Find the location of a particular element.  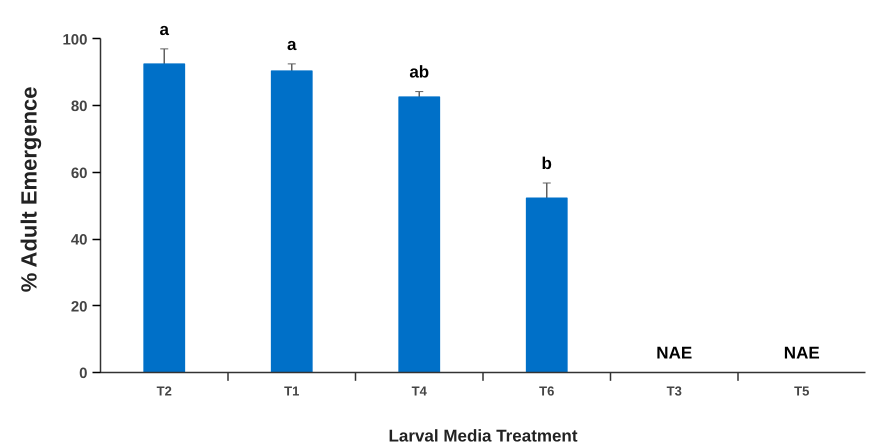

y-tick-label: 0 is located at coordinates (83, 373).